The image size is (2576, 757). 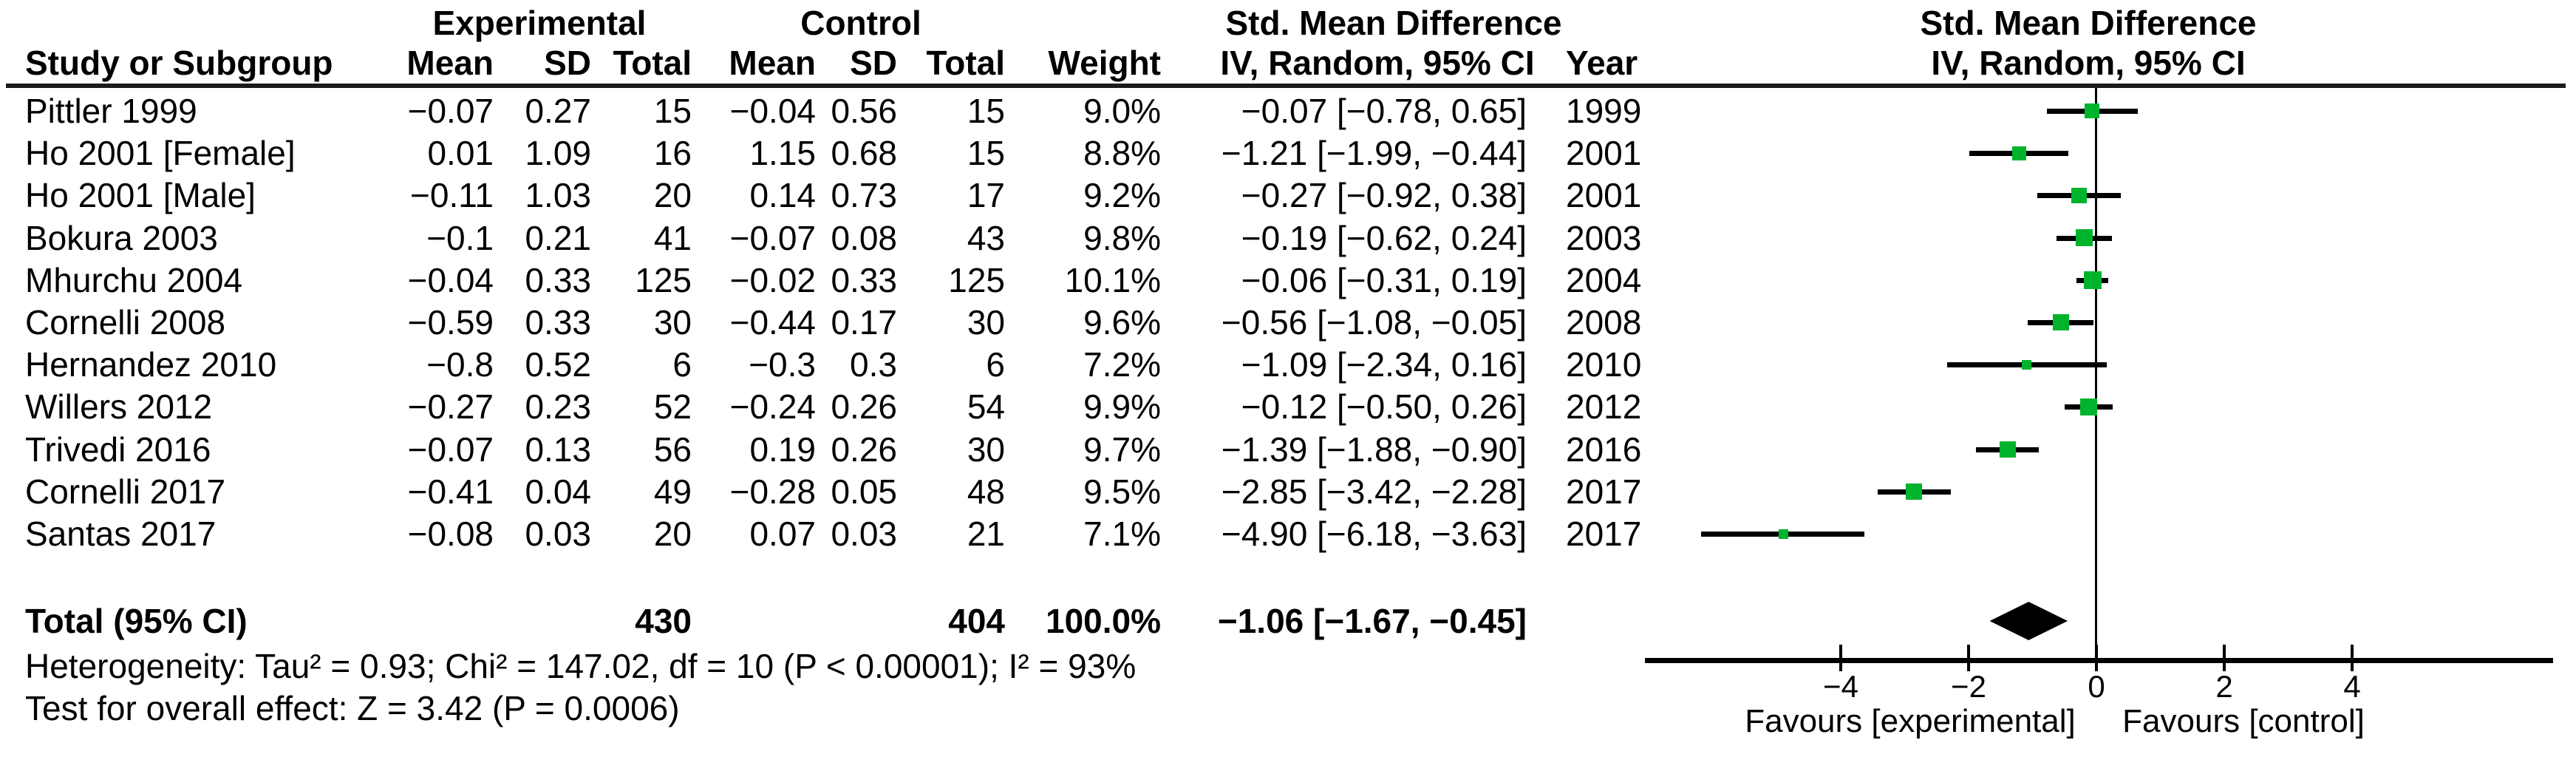 What do you see at coordinates (136, 621) in the screenshot?
I see `total-label: Total (95% CI)` at bounding box center [136, 621].